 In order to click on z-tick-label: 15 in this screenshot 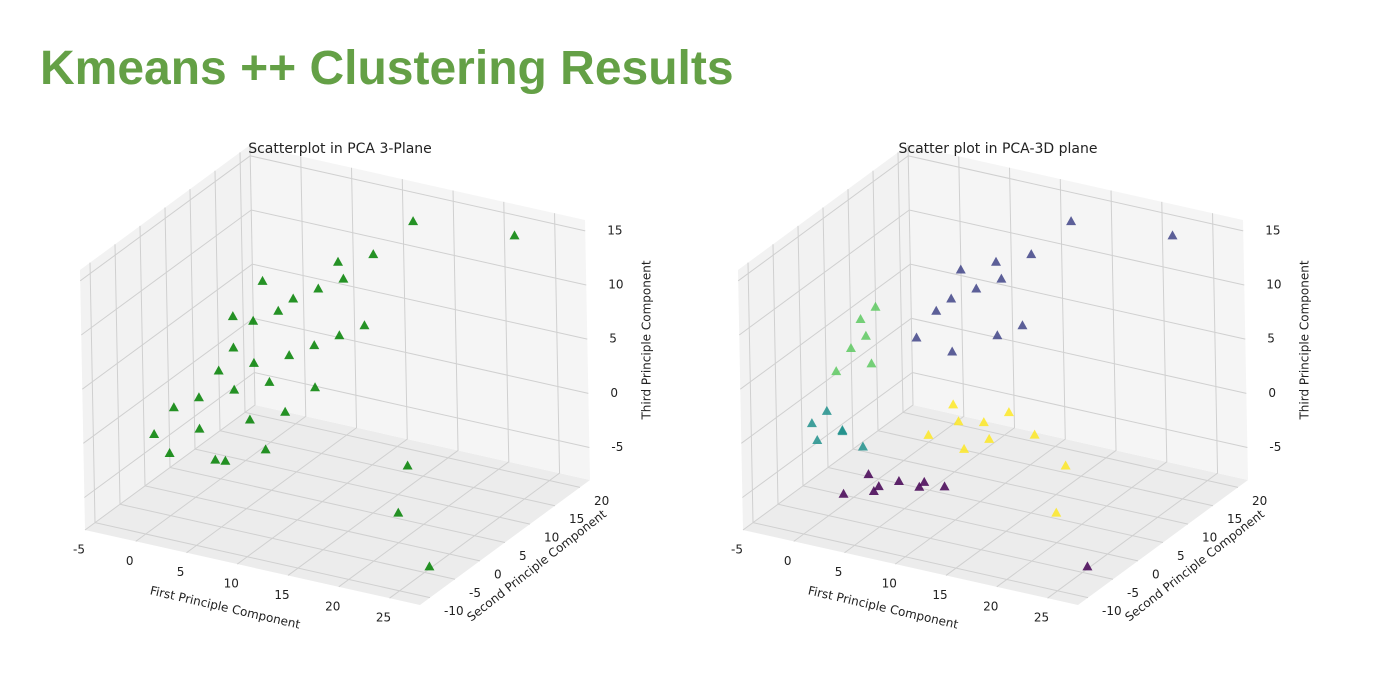, I will do `click(614, 230)`.